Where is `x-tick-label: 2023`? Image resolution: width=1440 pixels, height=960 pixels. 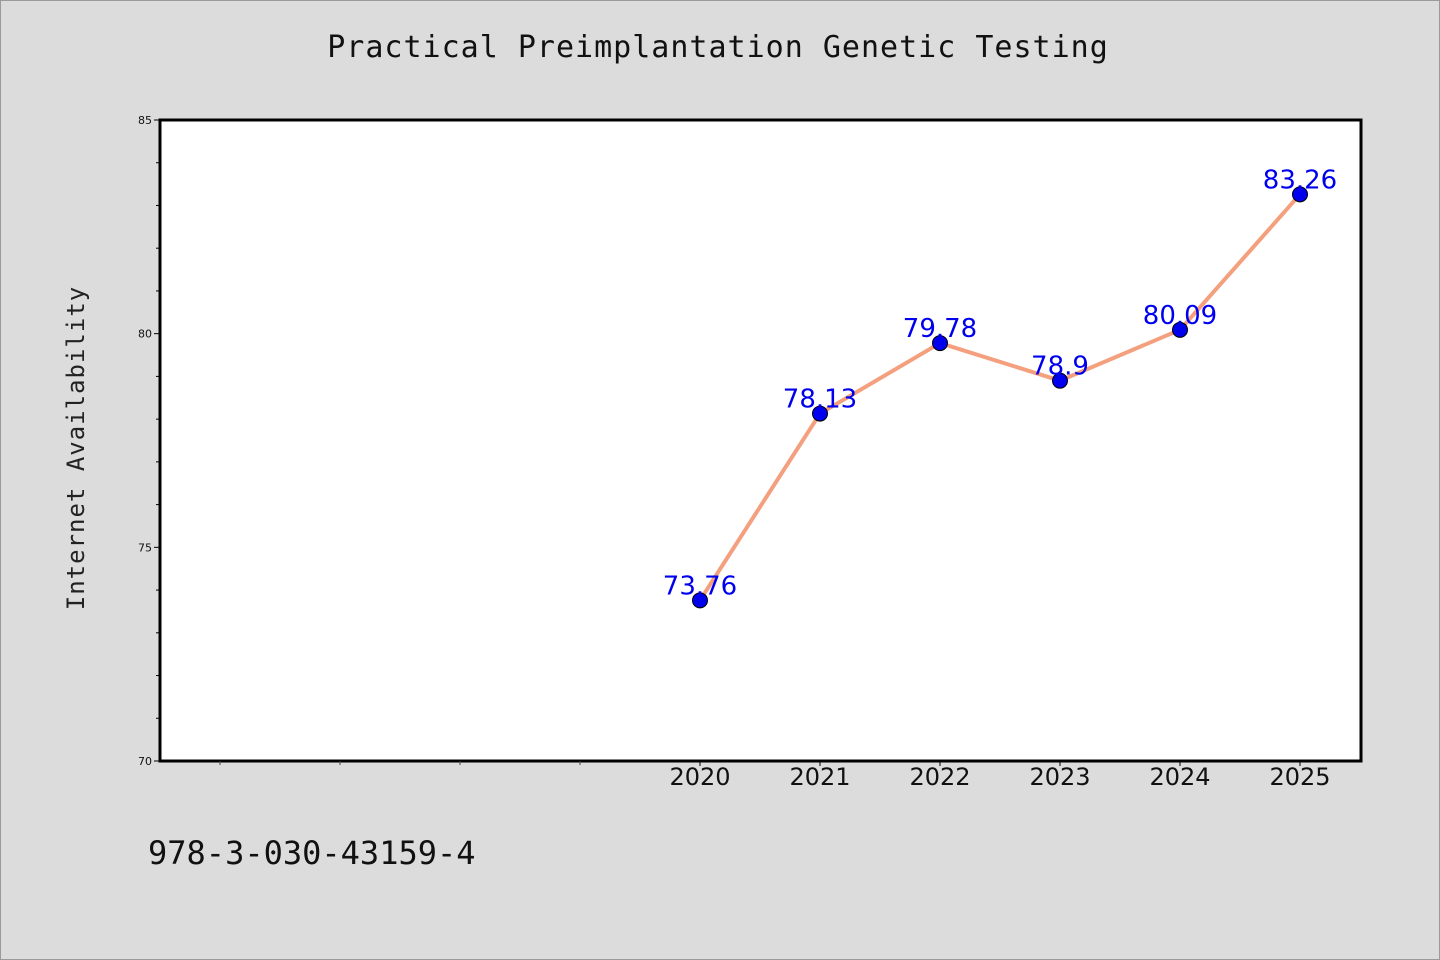 x-tick-label: 2023 is located at coordinates (1059, 777).